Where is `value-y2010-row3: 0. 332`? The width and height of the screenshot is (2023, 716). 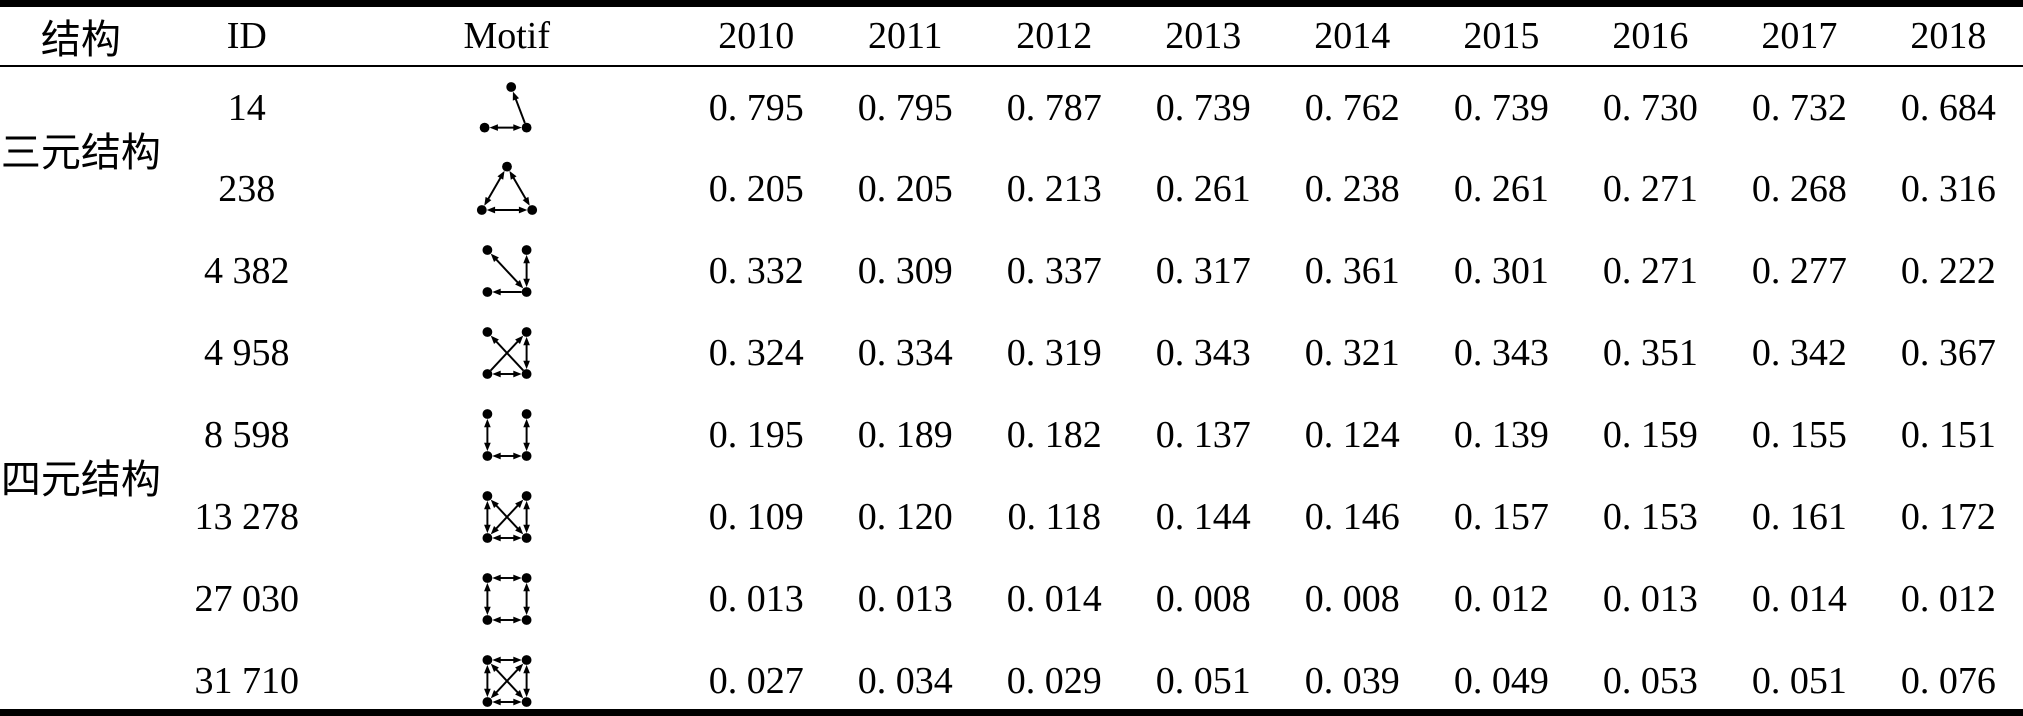
value-y2010-row3: 0. 332 is located at coordinates (756, 271).